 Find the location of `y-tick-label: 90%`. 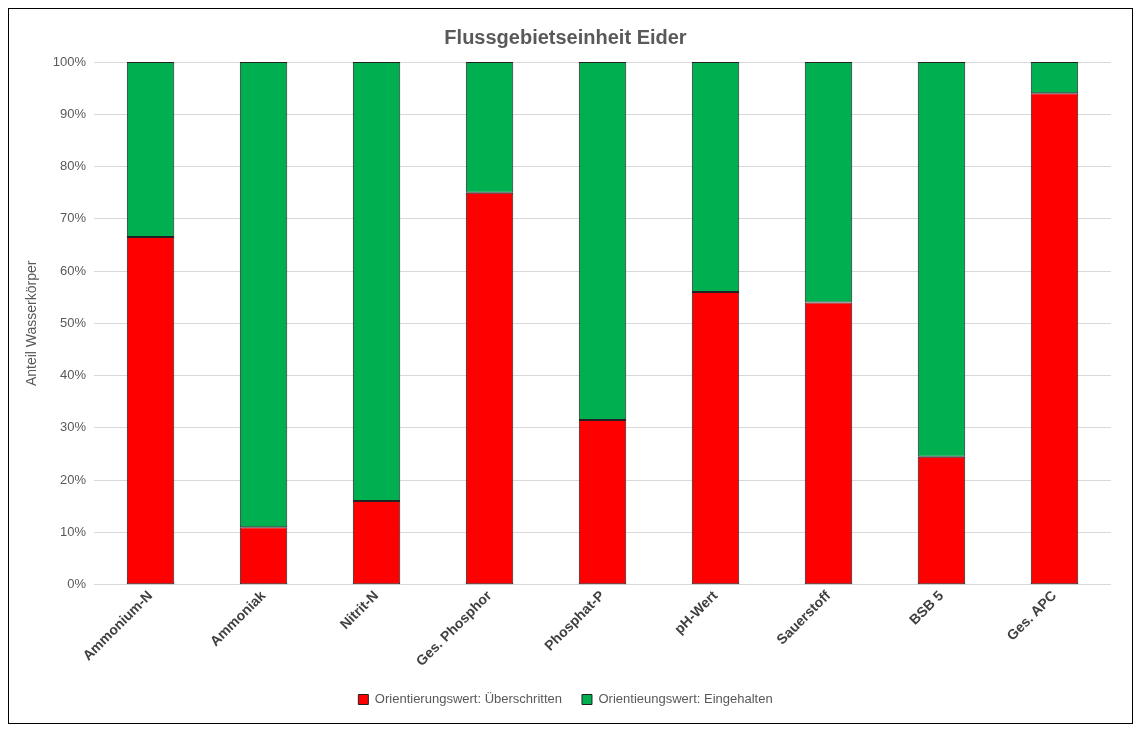

y-tick-label: 90% is located at coordinates (73, 113).